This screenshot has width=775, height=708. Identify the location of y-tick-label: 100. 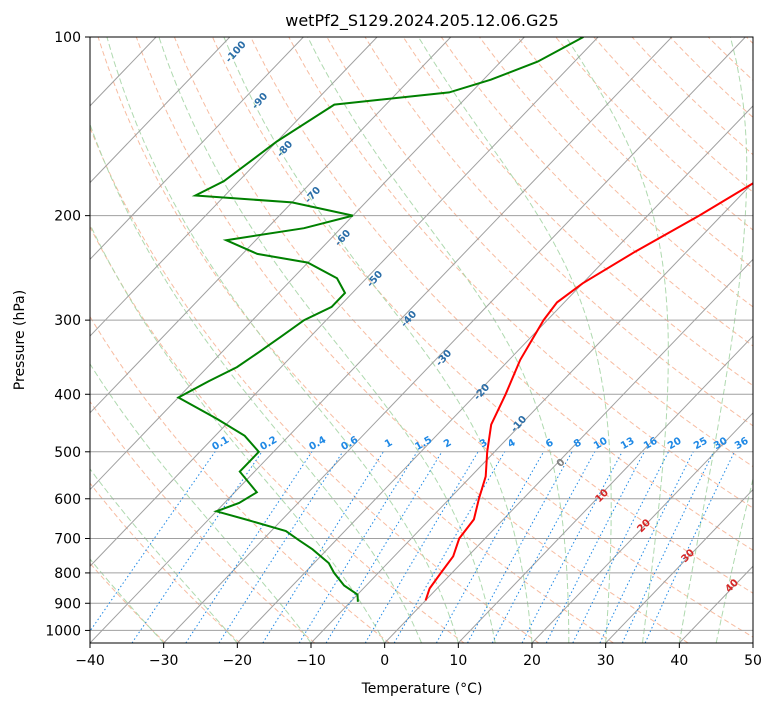
(67, 38).